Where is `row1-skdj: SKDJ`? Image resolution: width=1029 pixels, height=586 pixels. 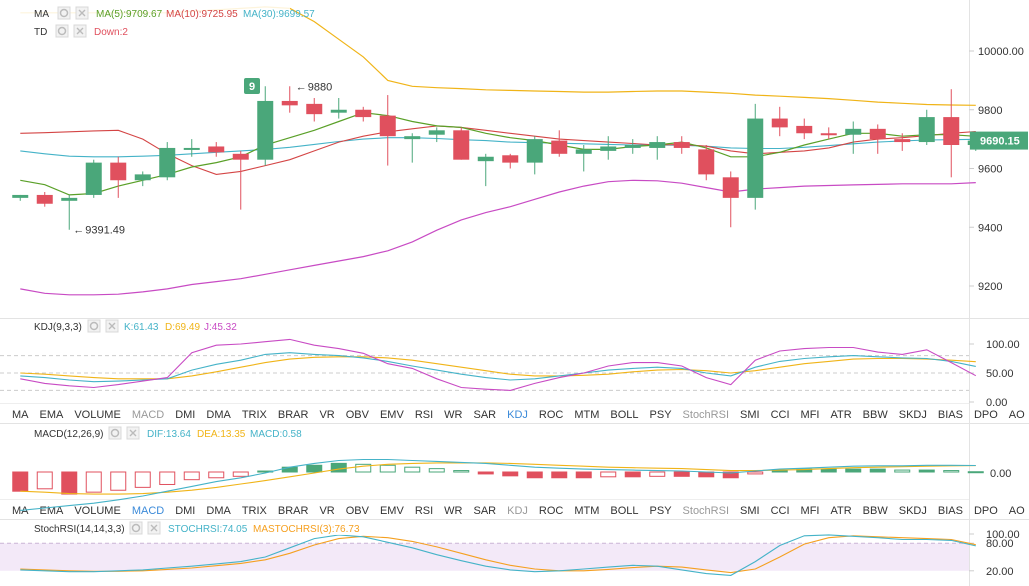 row1-skdj: SKDJ is located at coordinates (913, 415).